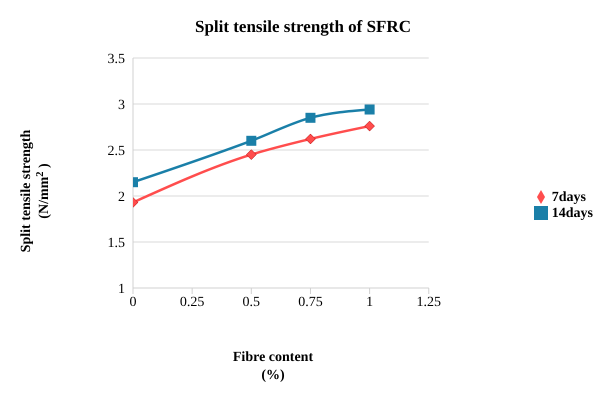 The image size is (610, 405). I want to click on y-tick-label: 2.5, so click(116, 151).